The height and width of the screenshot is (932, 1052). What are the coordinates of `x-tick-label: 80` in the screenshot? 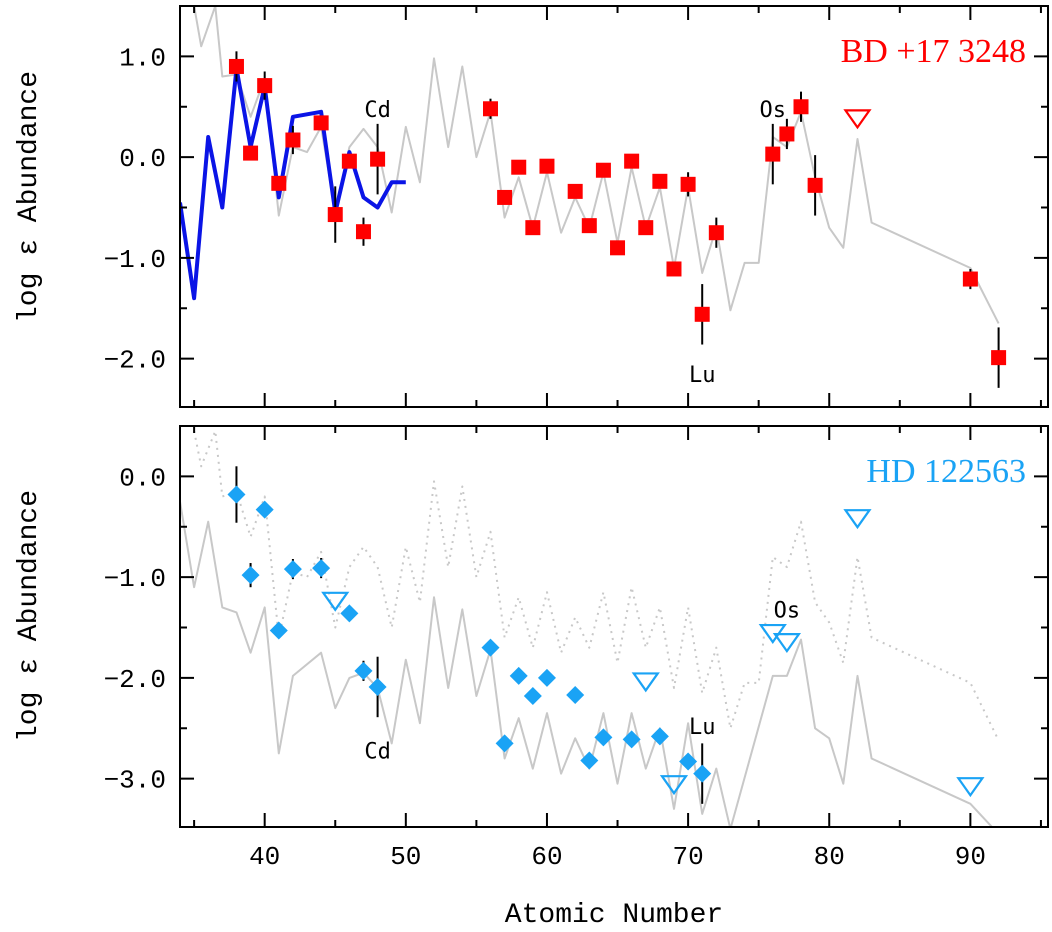 It's located at (829, 857).